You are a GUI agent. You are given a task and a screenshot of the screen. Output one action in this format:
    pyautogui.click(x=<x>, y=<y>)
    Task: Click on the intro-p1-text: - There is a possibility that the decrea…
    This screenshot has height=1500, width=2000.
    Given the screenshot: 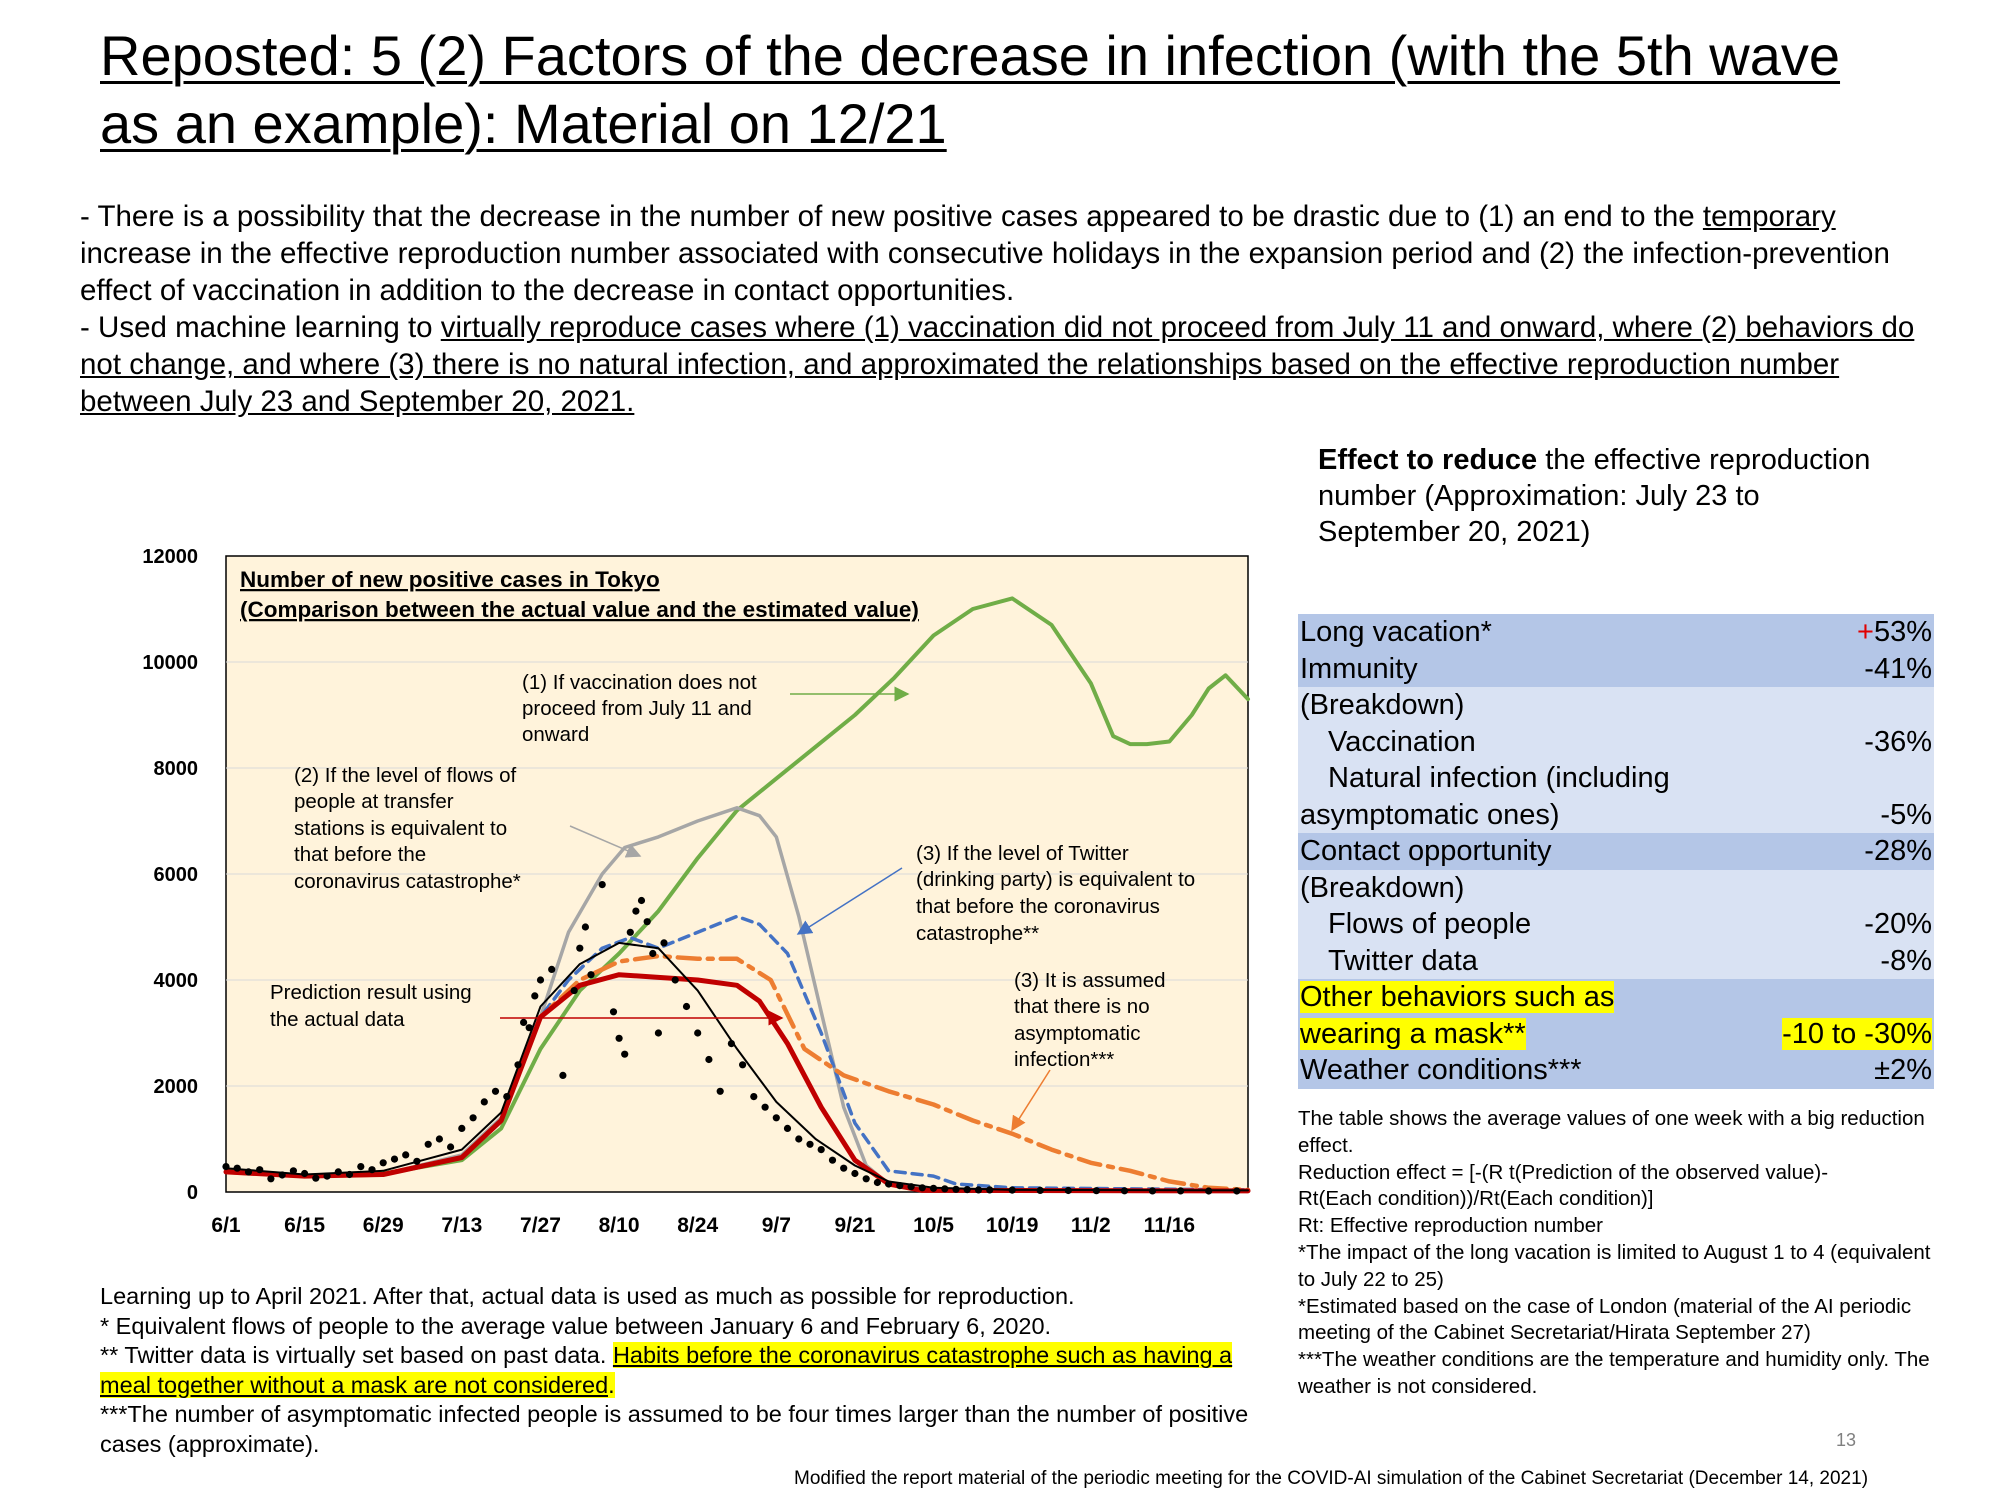 What is the action you would take?
    pyautogui.click(x=891, y=216)
    